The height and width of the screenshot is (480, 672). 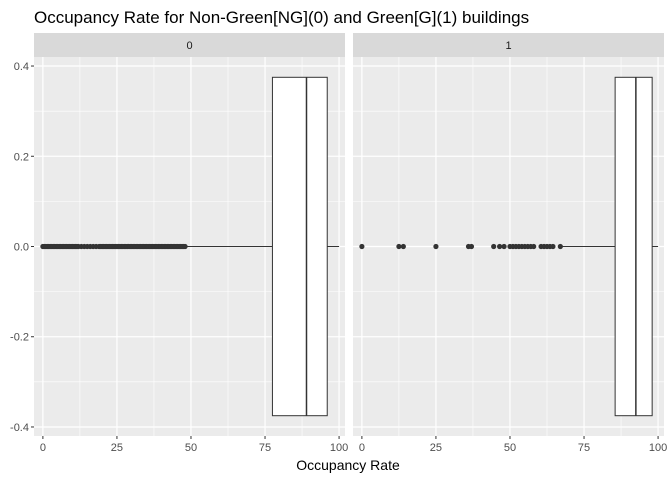 I want to click on facet-strip-label: 0, so click(x=189, y=46).